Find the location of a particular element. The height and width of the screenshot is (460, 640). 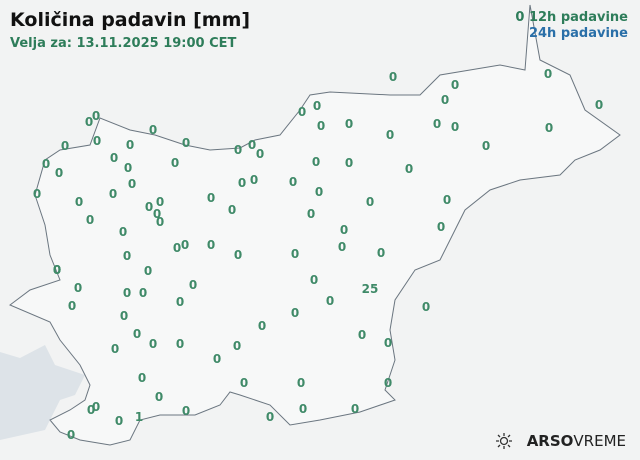

sun-icon is located at coordinates (503, 441).